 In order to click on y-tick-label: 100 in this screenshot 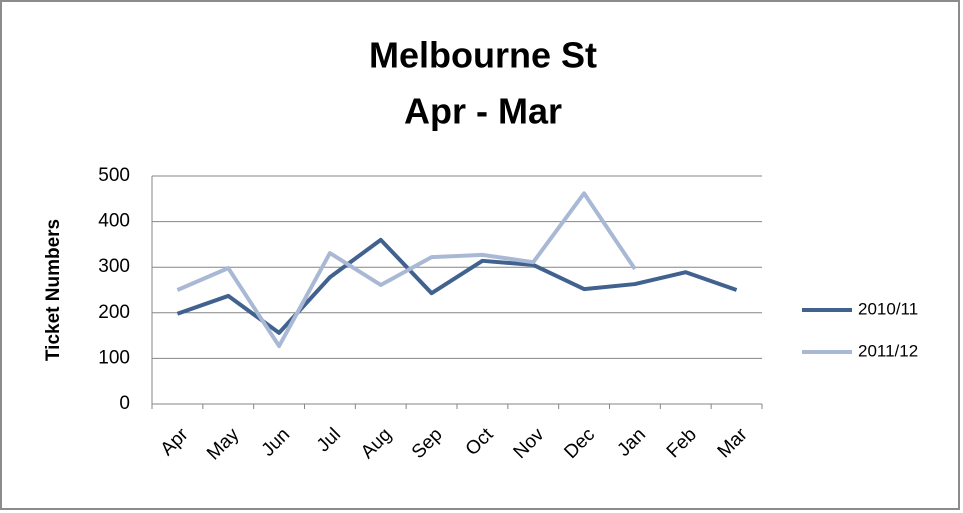, I will do `click(114, 357)`.